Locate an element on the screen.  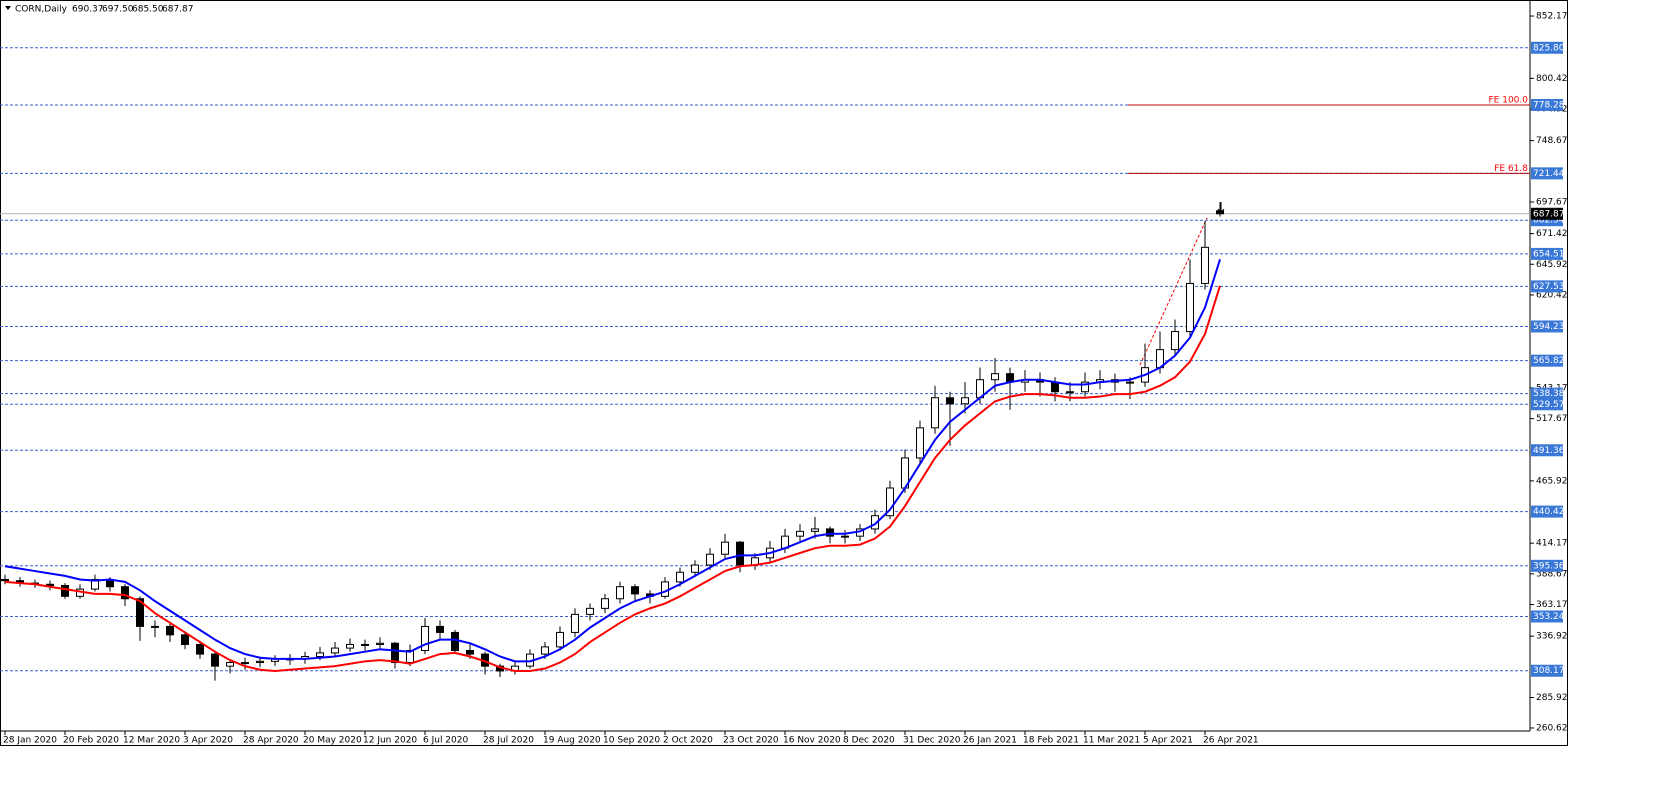
x-tick-label: 28 Apr 2020 is located at coordinates (271, 741).